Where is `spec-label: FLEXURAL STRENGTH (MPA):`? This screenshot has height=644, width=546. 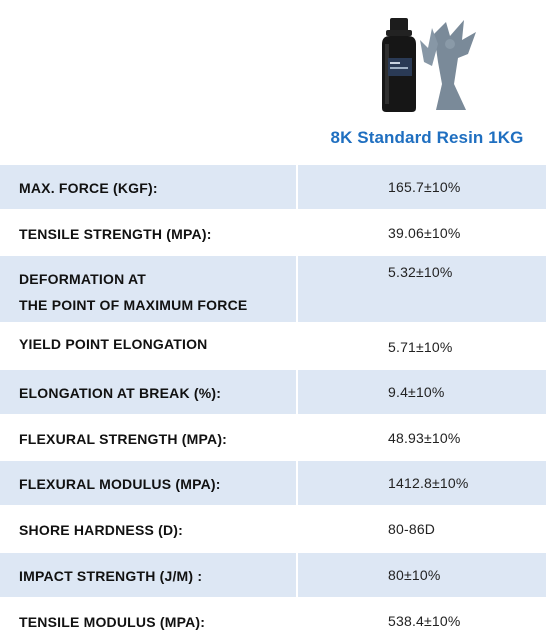
spec-label: FLEXURAL STRENGTH (MPA): is located at coordinates (123, 439).